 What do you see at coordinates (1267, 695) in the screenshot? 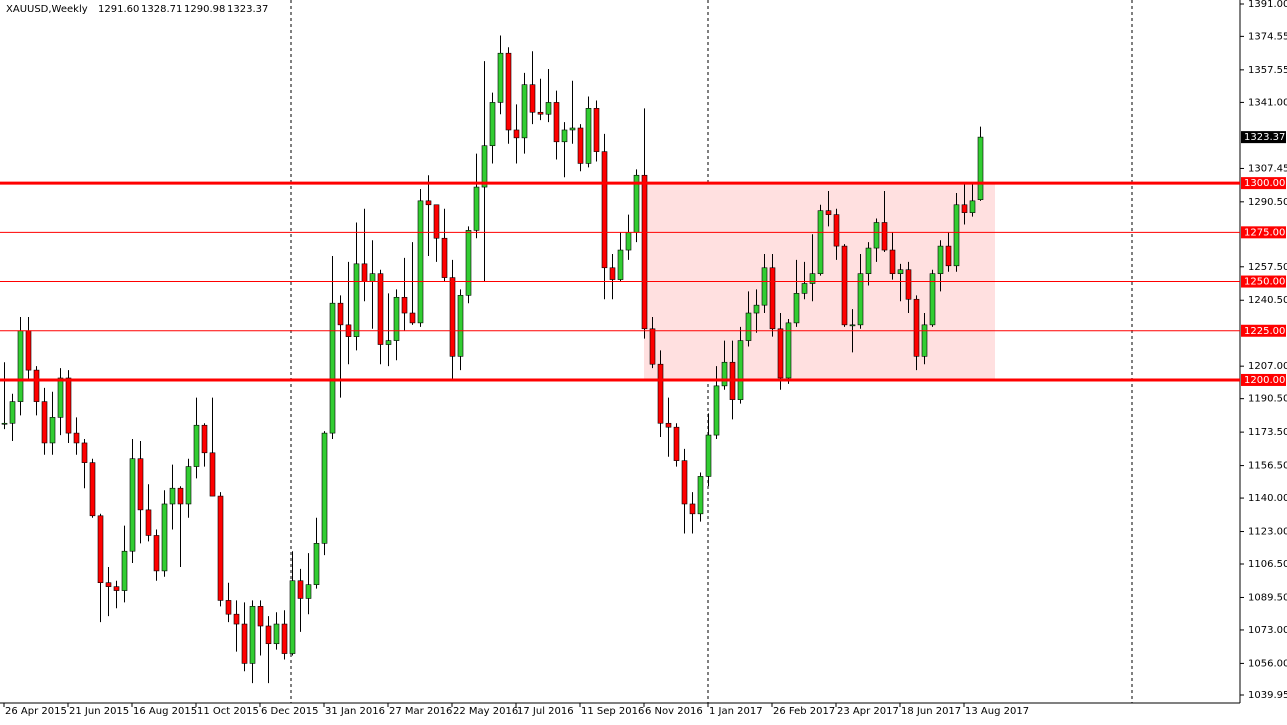
I see `y-tick-label: 1039.95` at bounding box center [1267, 695].